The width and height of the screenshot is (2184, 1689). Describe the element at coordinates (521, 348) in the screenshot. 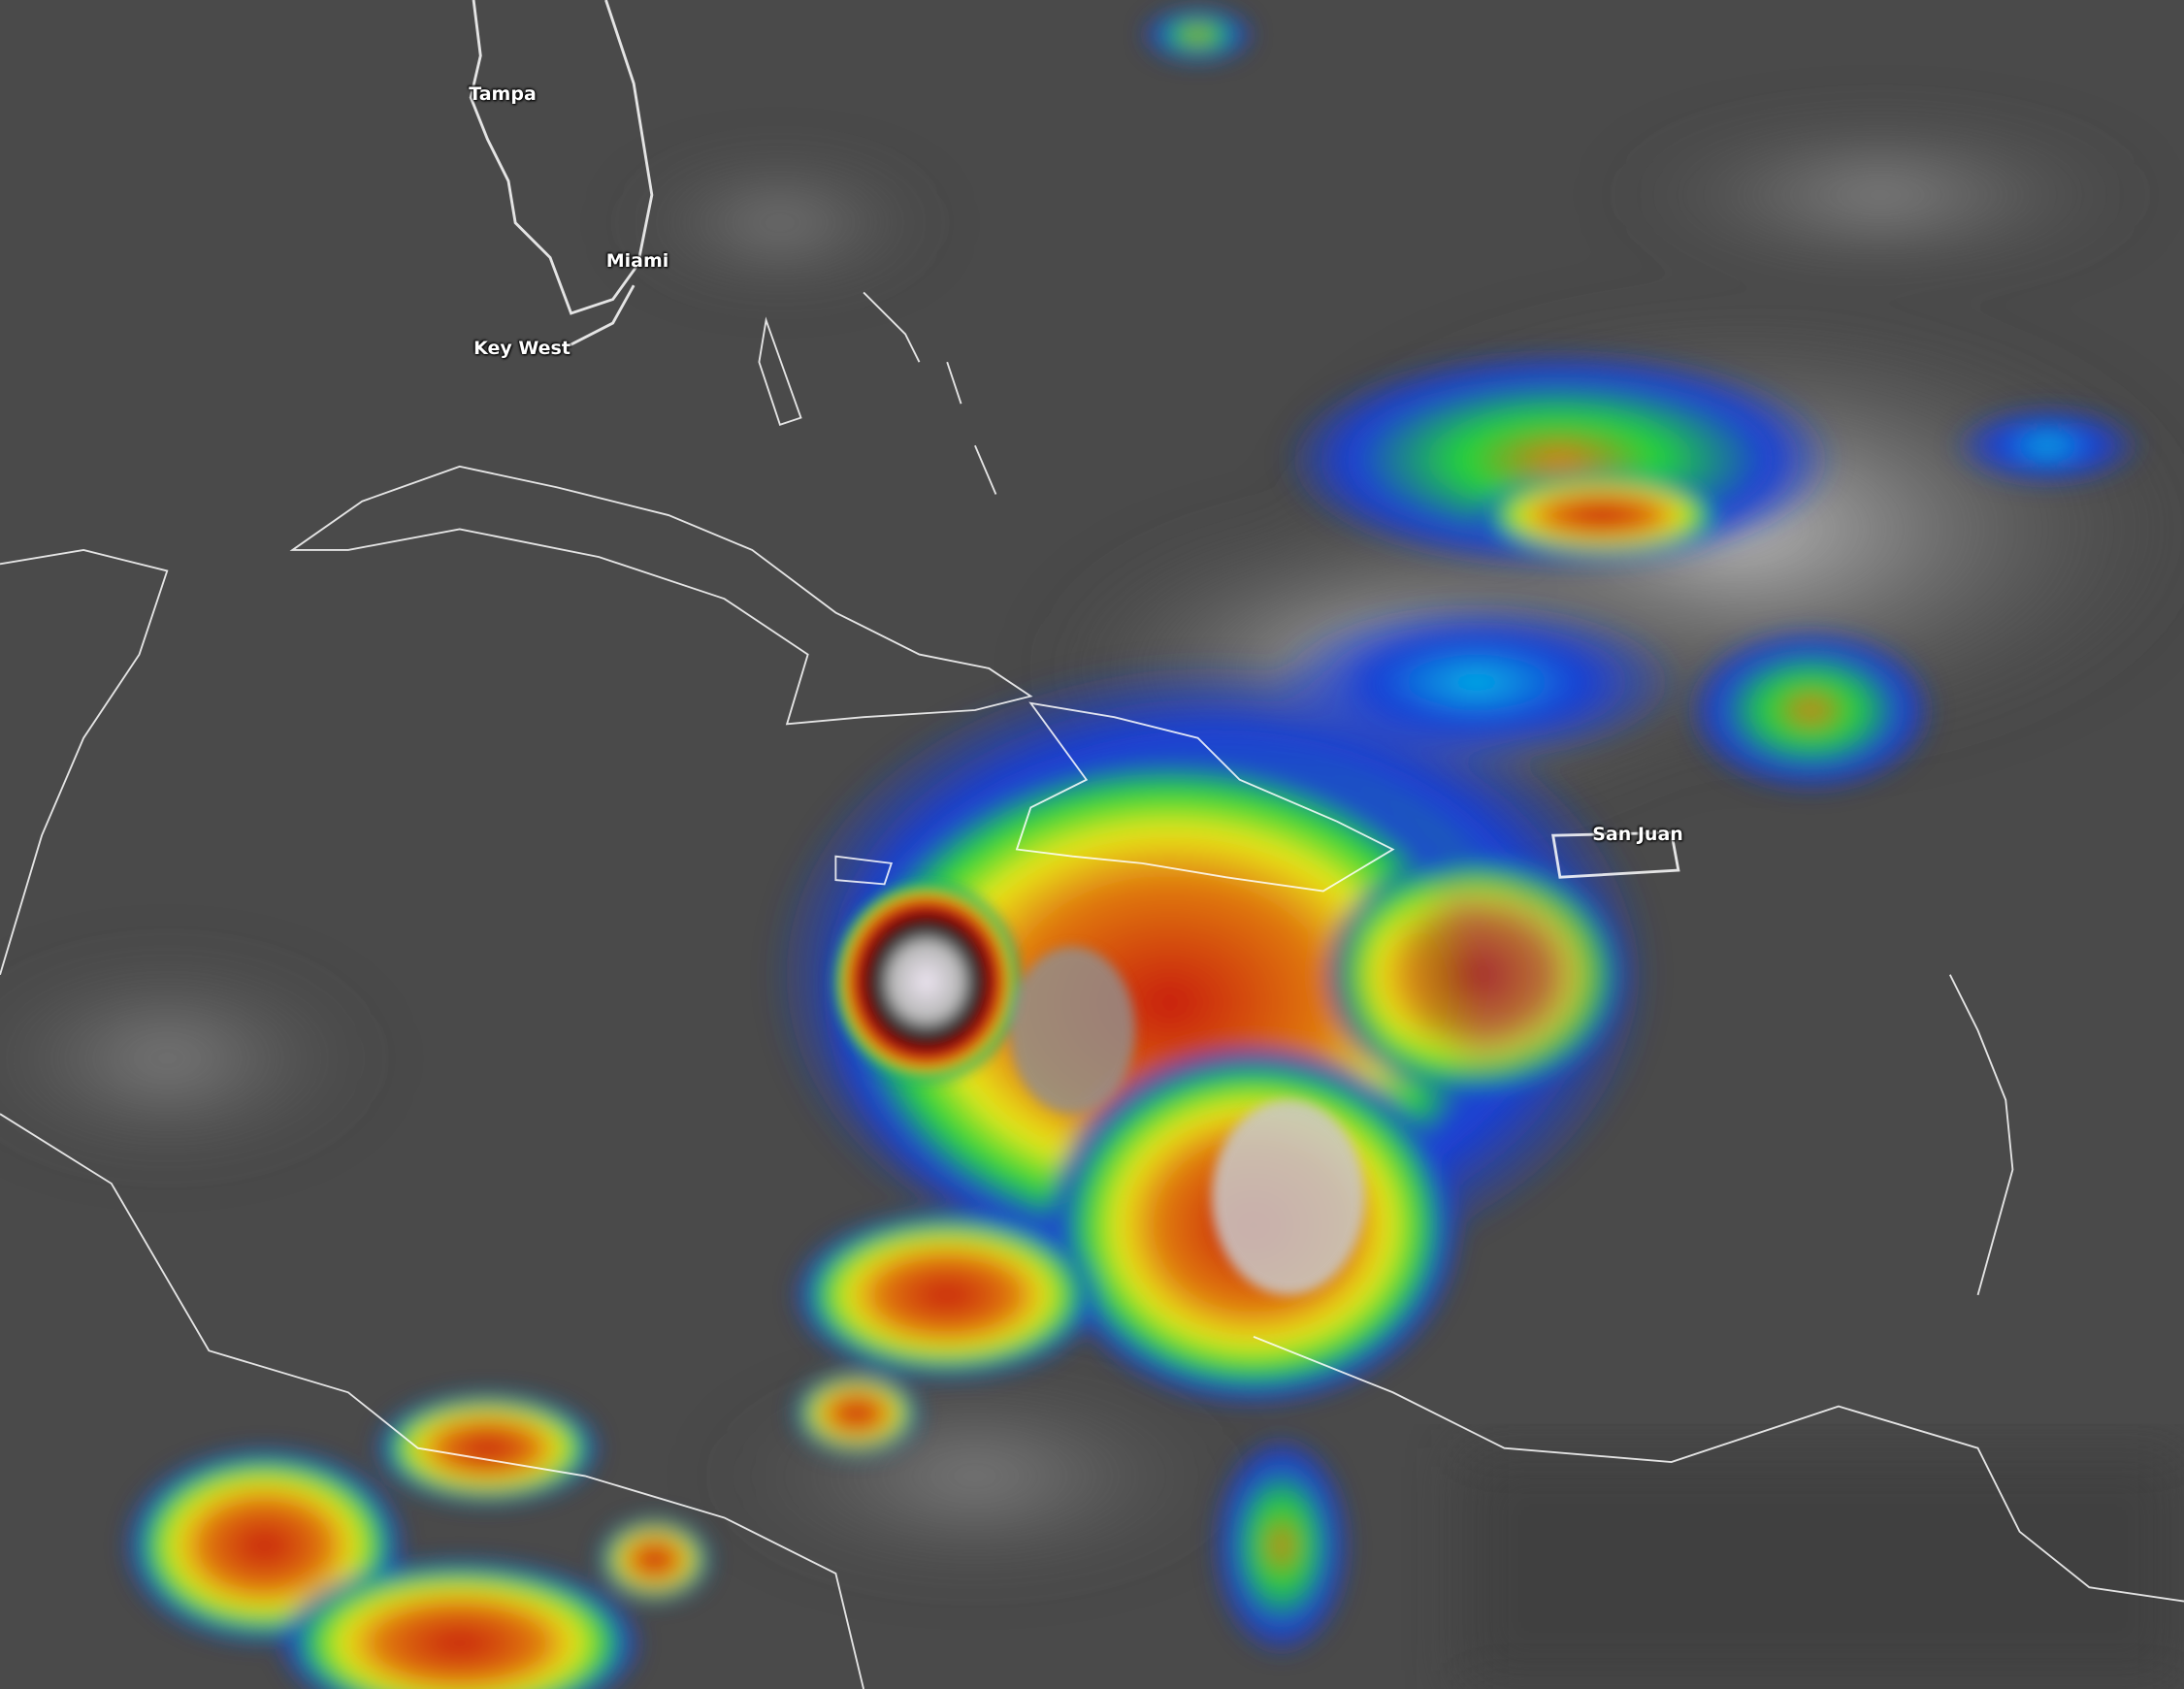

I see `city-label-key-west: Key West` at that location.